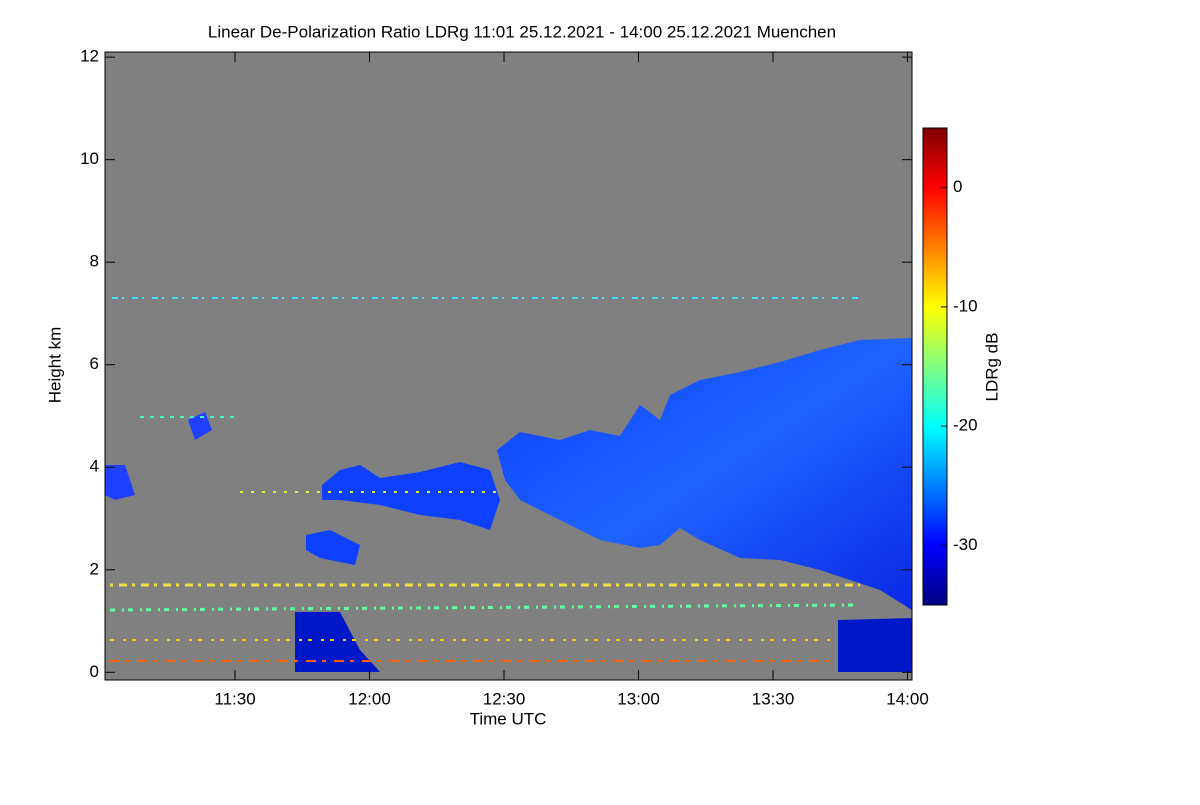 The height and width of the screenshot is (805, 1200). Describe the element at coordinates (965, 425) in the screenshot. I see `colorbar-tick-label: -20` at that location.